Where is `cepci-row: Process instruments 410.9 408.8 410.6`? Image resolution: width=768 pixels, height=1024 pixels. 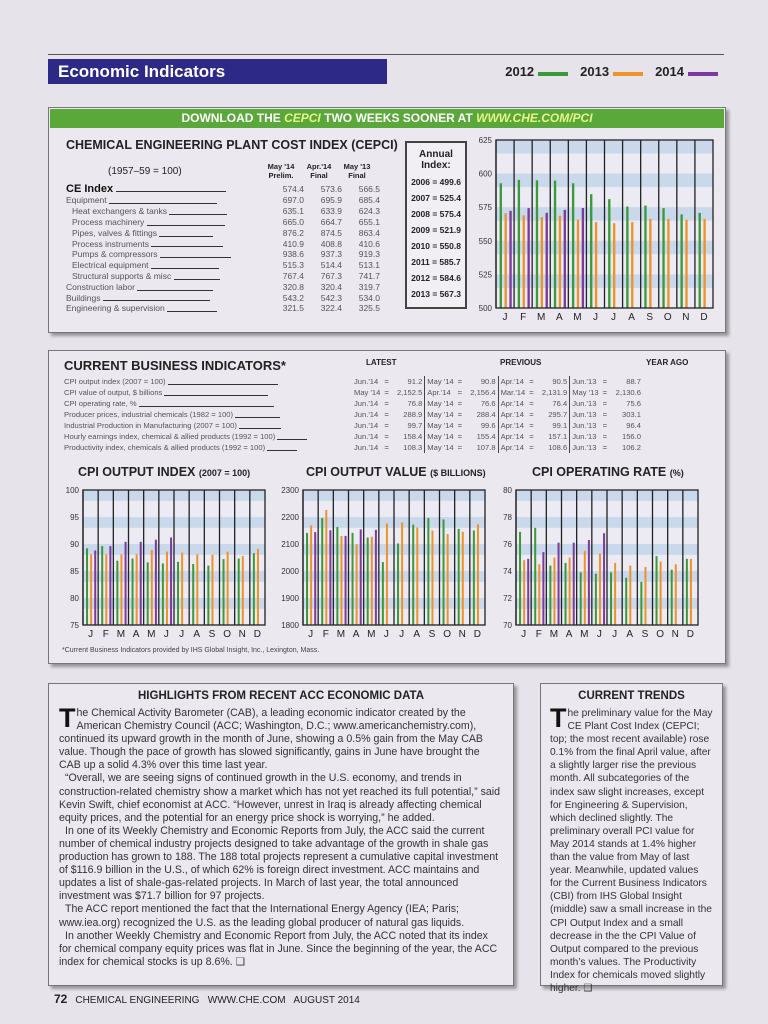
cepci-row: Process instruments 410.9 408.8 410.6 is located at coordinates (226, 243).